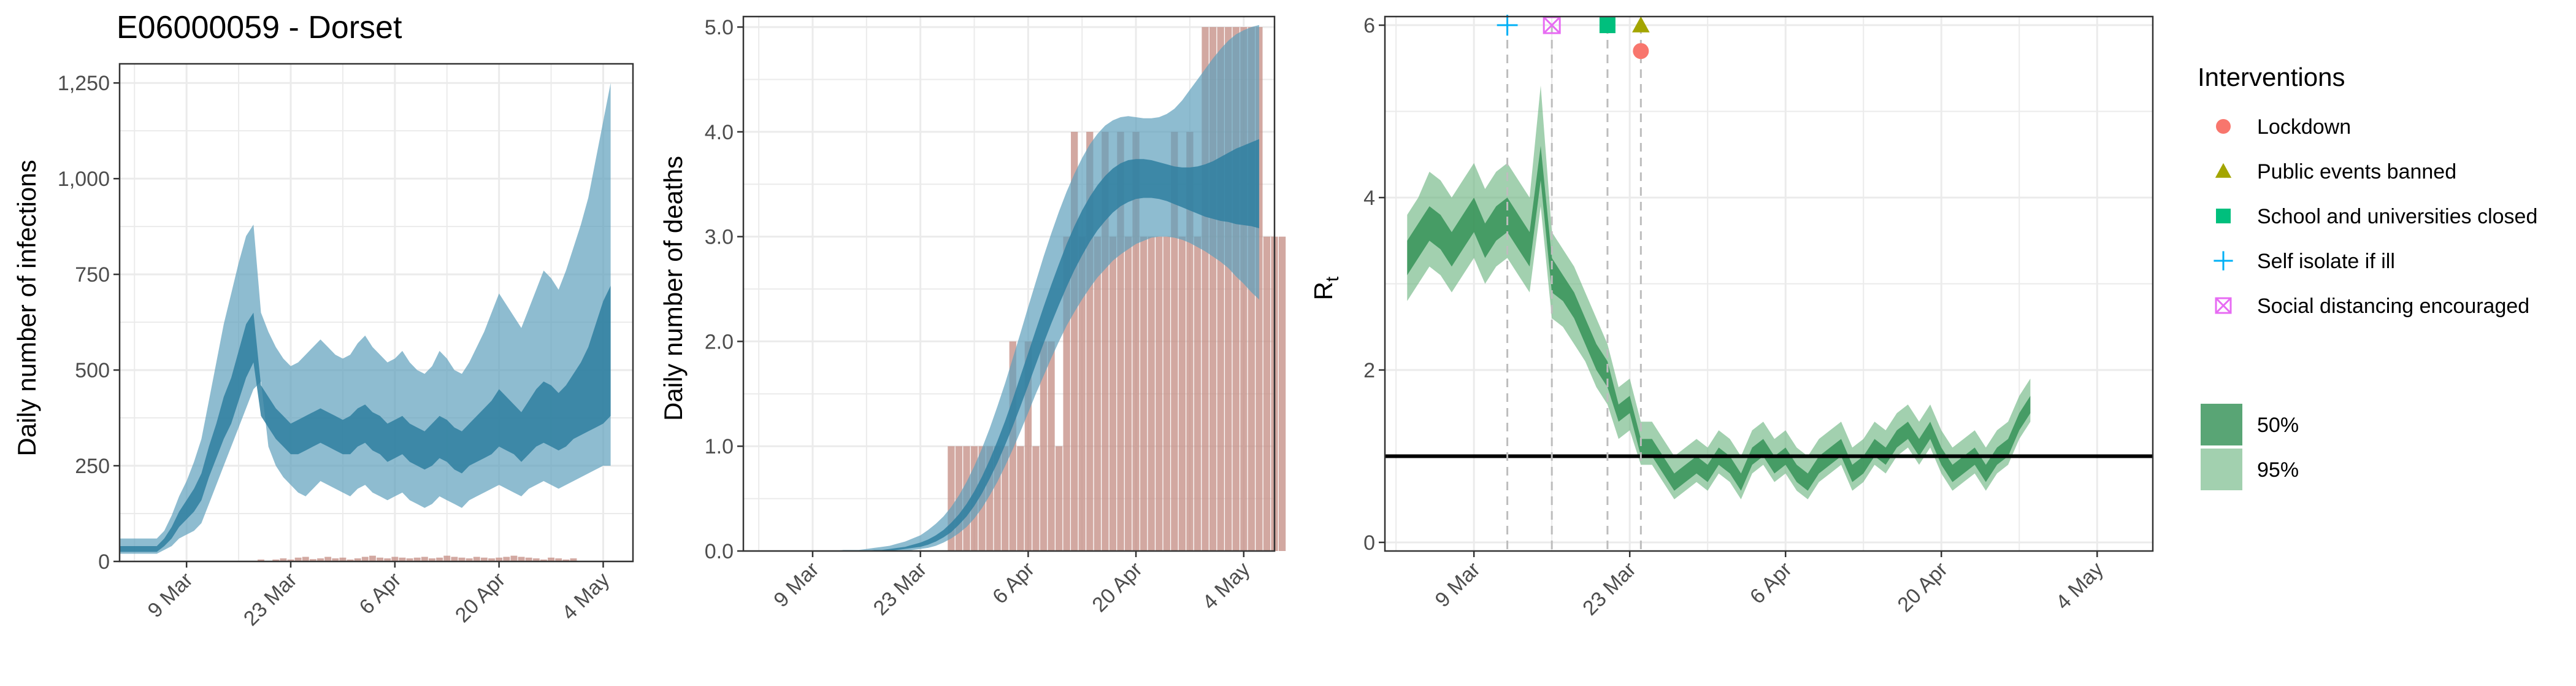 Image resolution: width=2576 pixels, height=686 pixels. Describe the element at coordinates (719, 551) in the screenshot. I see `y-tick-label: 0.0` at that location.